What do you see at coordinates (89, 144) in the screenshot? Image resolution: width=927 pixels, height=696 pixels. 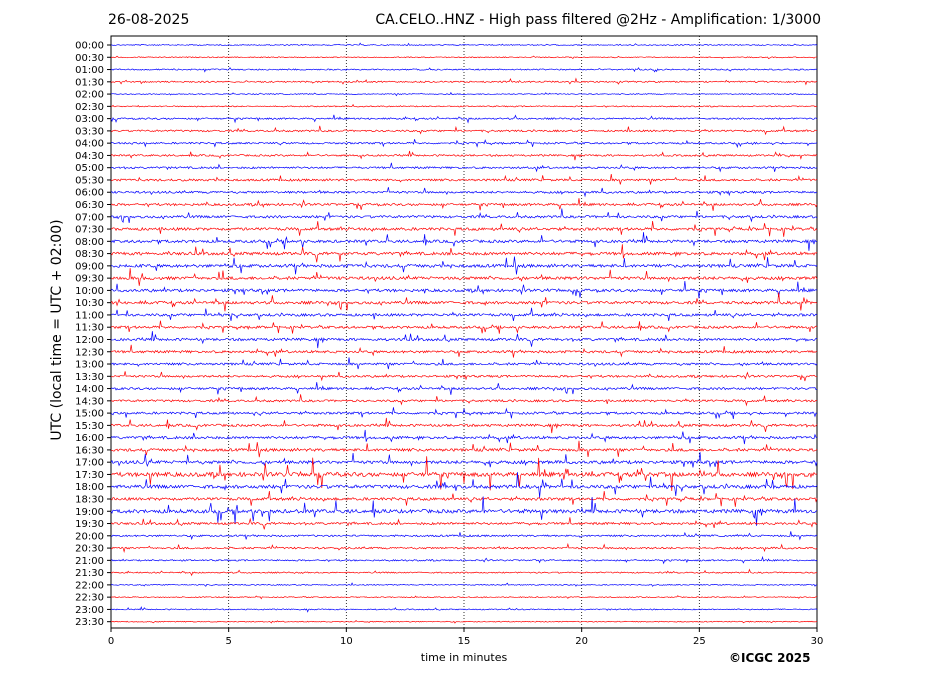 I see `y-tick-label: 04:00` at bounding box center [89, 144].